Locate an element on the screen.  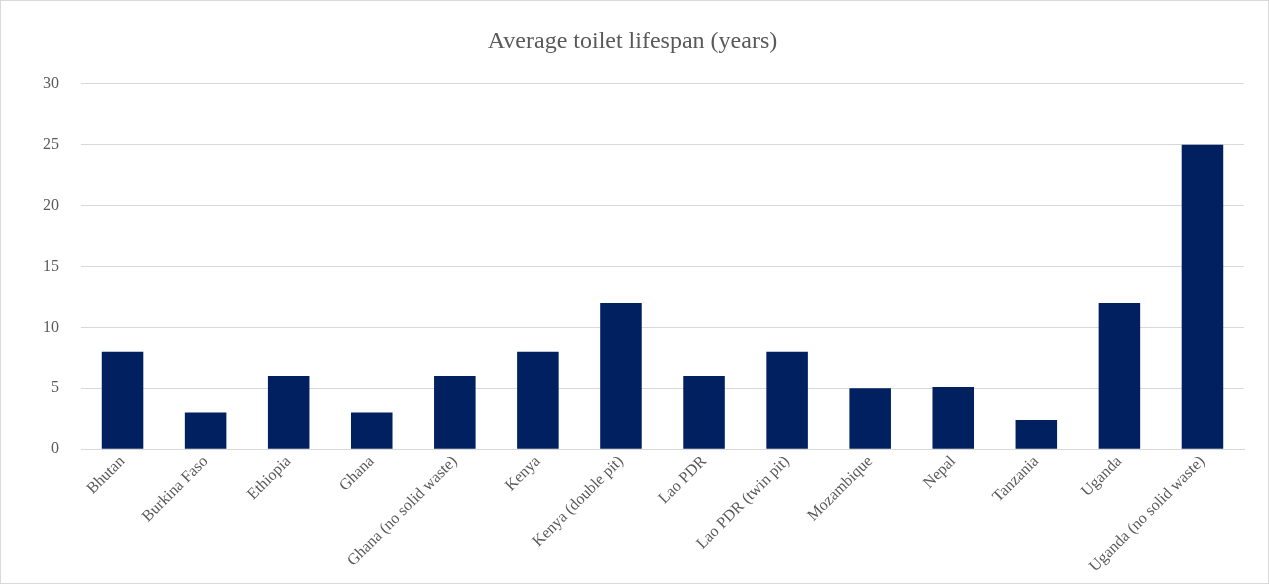
chart-title: Average toilet lifespan (years) is located at coordinates (632, 39).